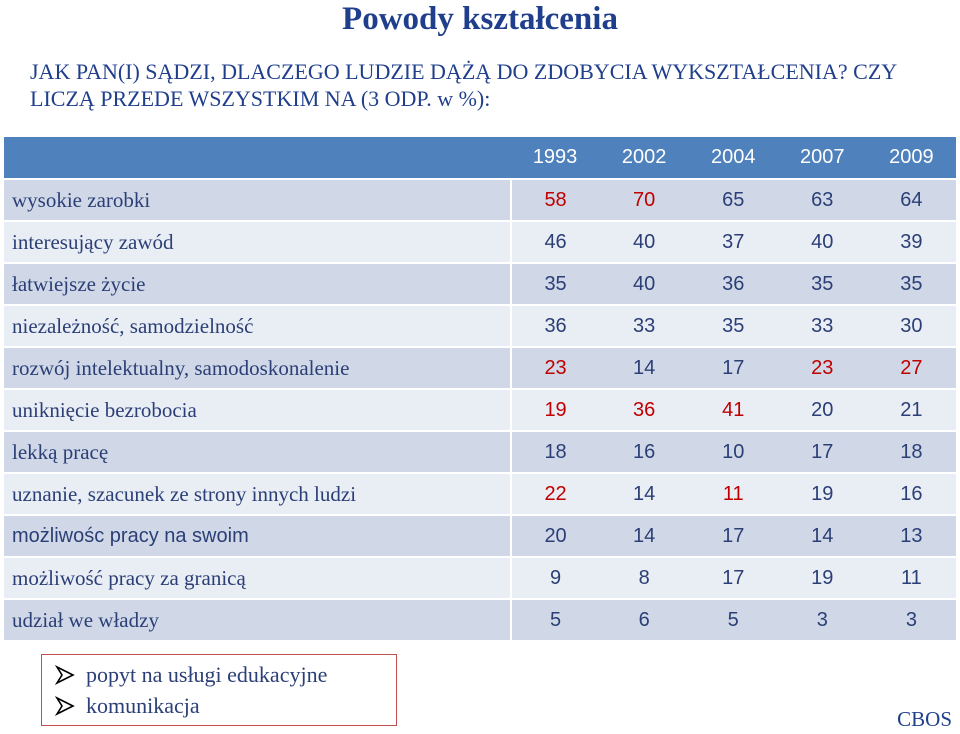 The width and height of the screenshot is (960, 734). I want to click on year-header: 2002, so click(644, 158).